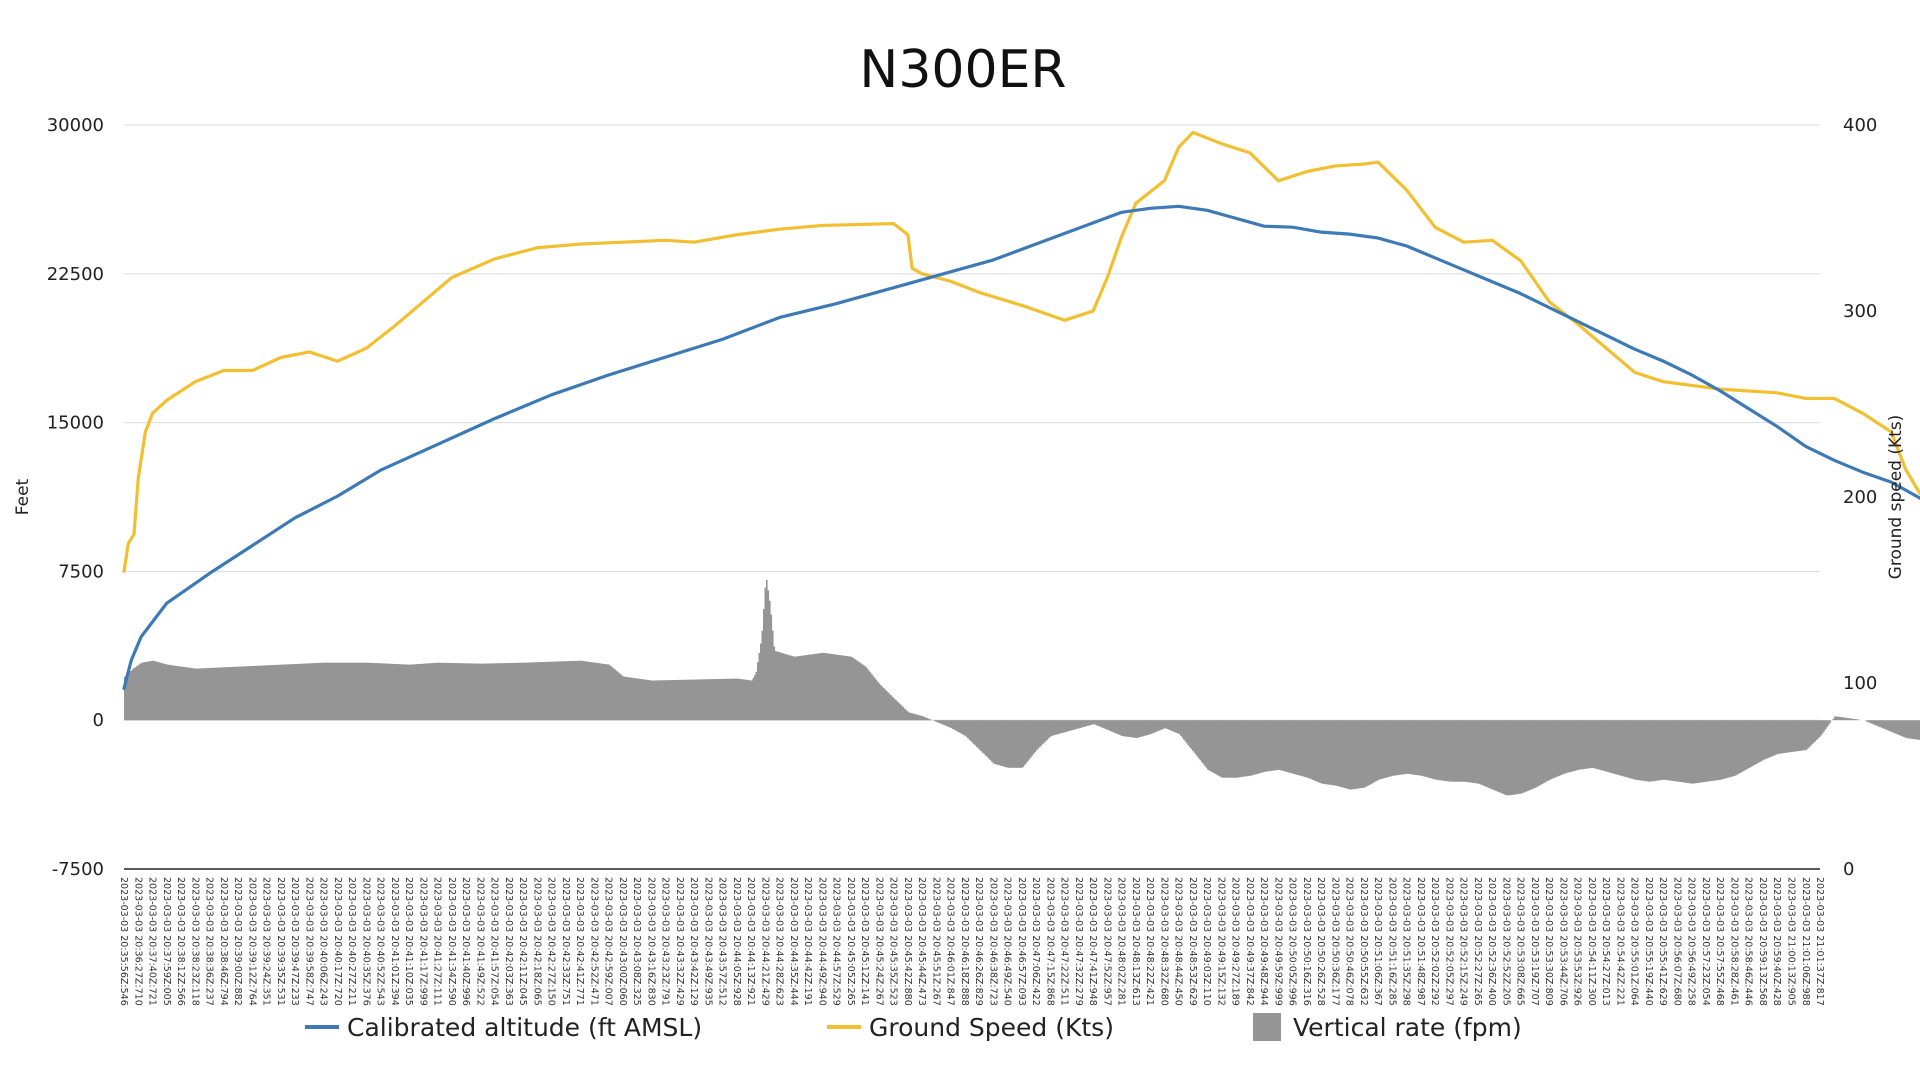 This screenshot has height=1084, width=1920. Describe the element at coordinates (1605, 941) in the screenshot. I see `x-tick-label: 2023-03-03 20:54:27Z:013` at that location.